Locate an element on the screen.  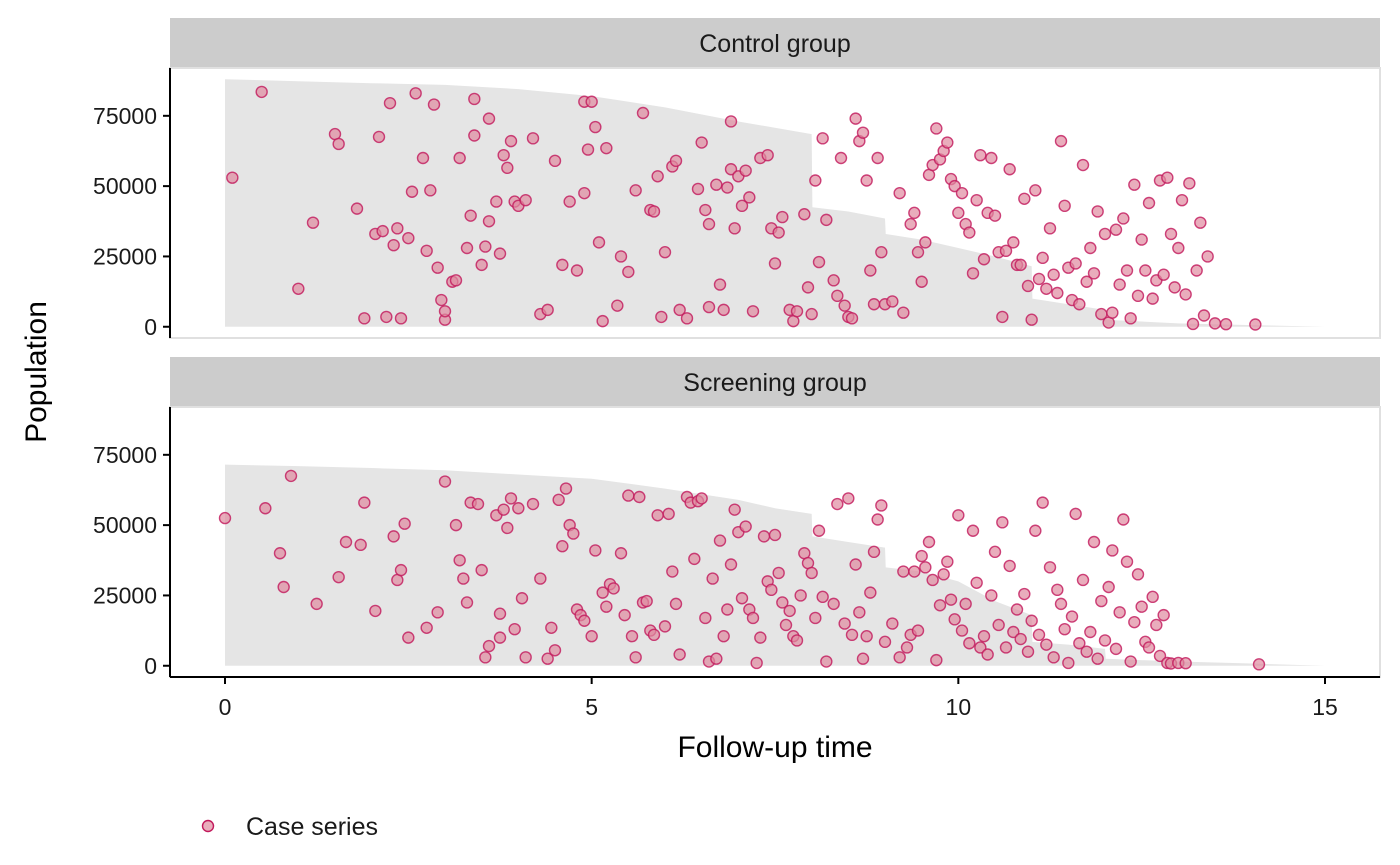
x-tick-label: 0 is located at coordinates (225, 707).